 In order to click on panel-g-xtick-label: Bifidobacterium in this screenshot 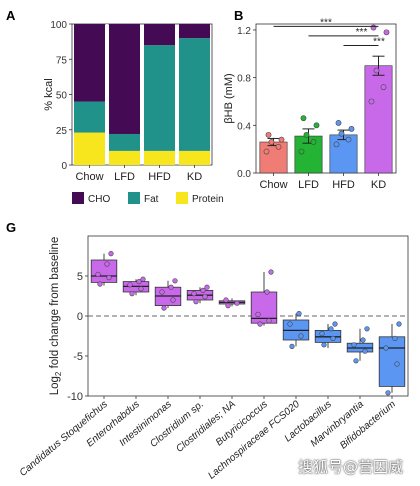, I will do `click(368, 425)`.